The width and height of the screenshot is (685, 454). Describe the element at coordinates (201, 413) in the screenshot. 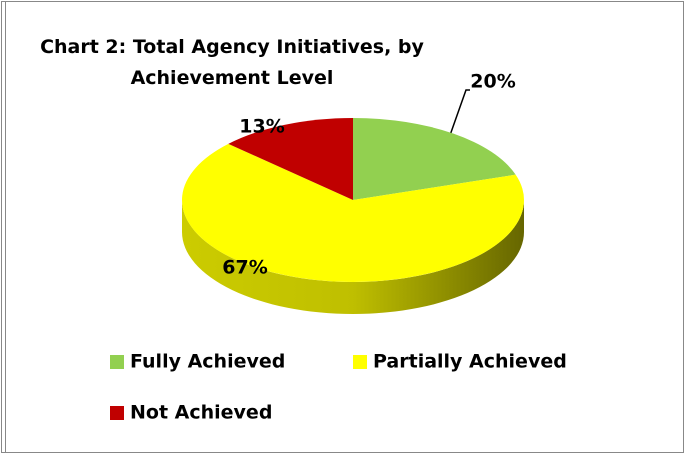

I see `legend-label: Not Achieved` at that location.